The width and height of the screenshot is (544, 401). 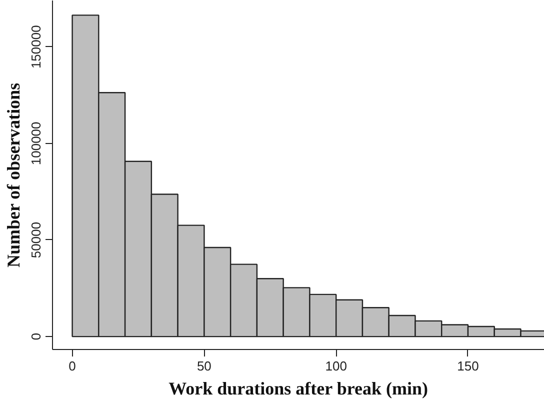 What do you see at coordinates (336, 366) in the screenshot?
I see `x-tick-label: 100` at bounding box center [336, 366].